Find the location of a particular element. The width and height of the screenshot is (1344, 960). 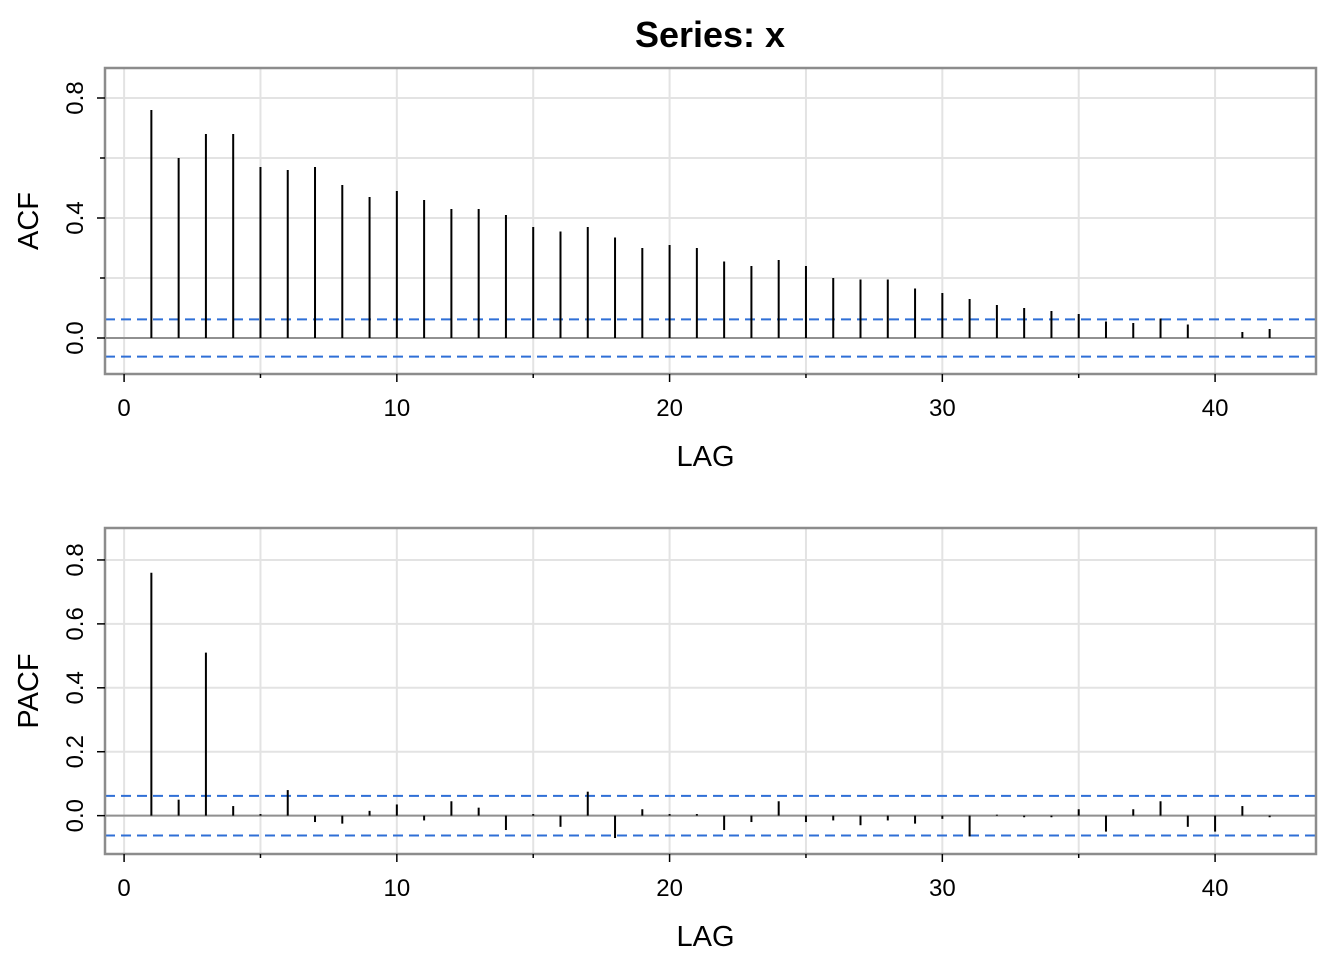

pacf-xtick-label: 30 is located at coordinates (942, 888).